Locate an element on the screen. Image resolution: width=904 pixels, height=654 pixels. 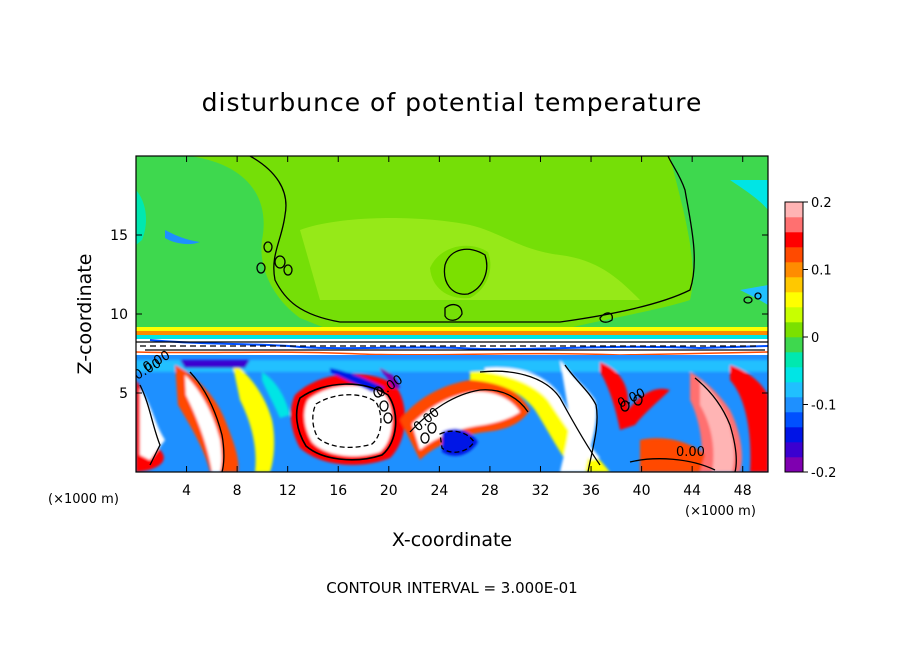
x-tick-label: 8 is located at coordinates (237, 491).